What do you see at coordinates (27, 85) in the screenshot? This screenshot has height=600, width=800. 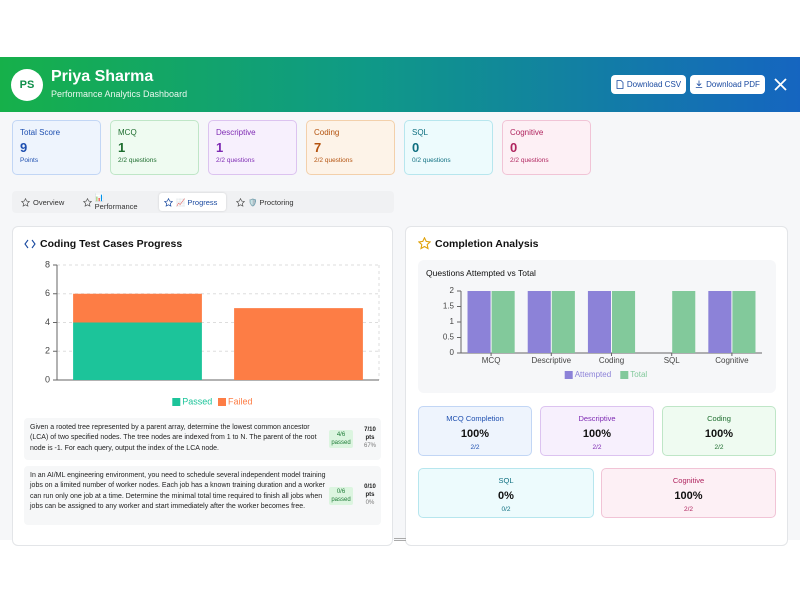 I see `avatar: PS` at bounding box center [27, 85].